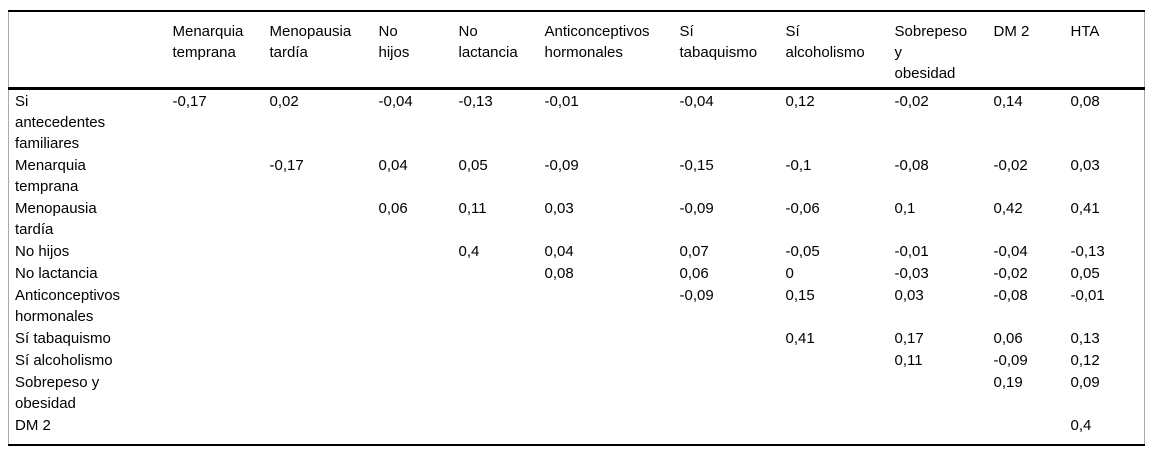 The height and width of the screenshot is (460, 1155). What do you see at coordinates (475, 101) in the screenshot?
I see `value-cell: -0,13` at bounding box center [475, 101].